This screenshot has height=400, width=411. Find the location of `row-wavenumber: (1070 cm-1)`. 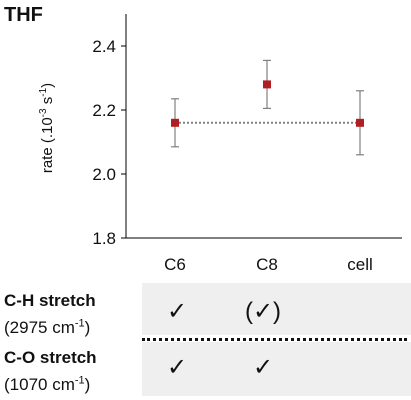

row-wavenumber: (1070 cm-1) is located at coordinates (47, 384).